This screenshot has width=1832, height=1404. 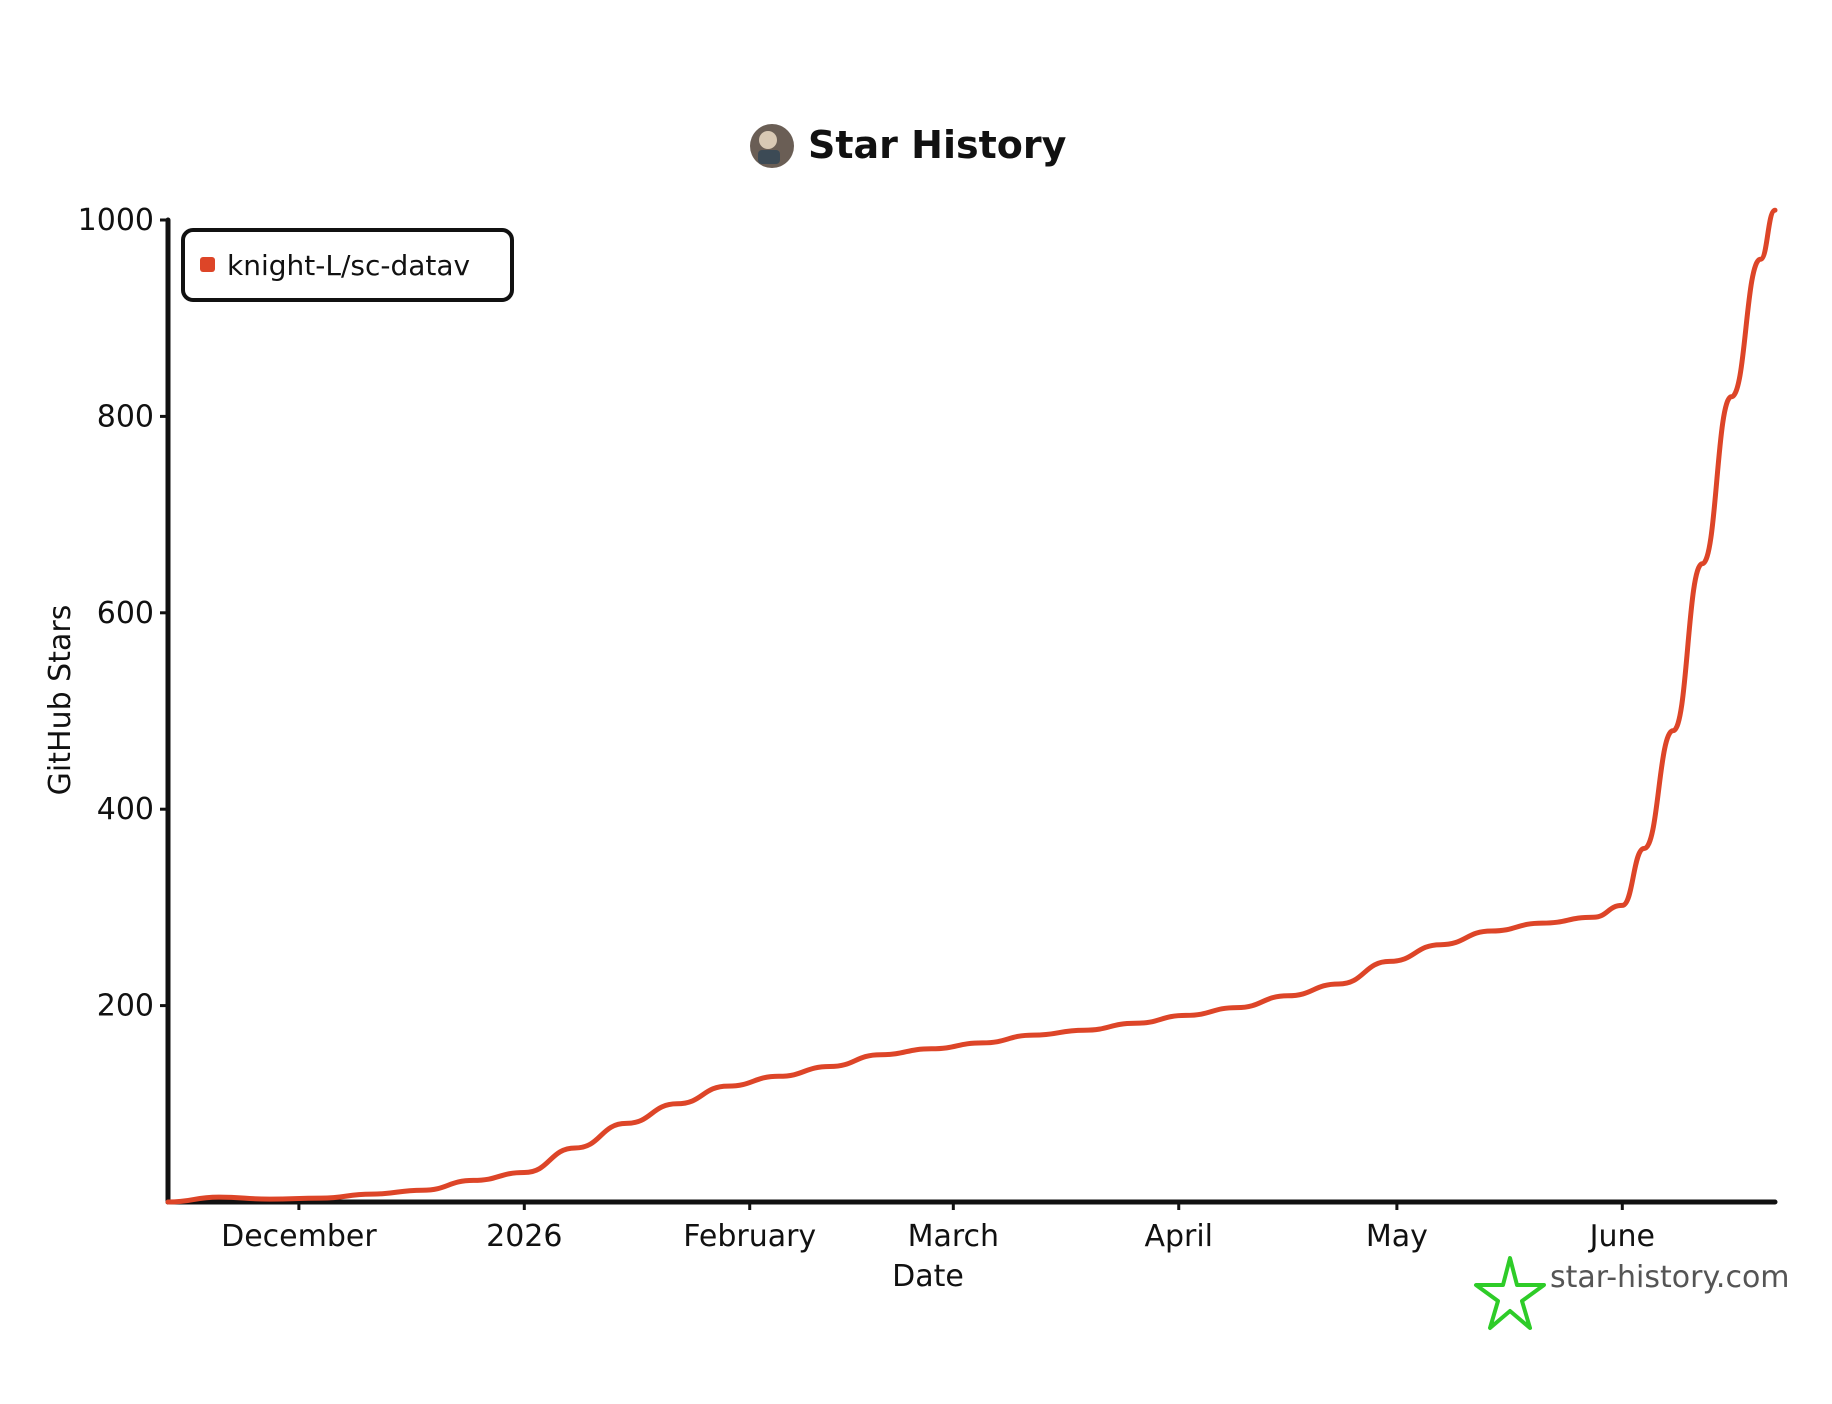 What do you see at coordinates (937, 145) in the screenshot?
I see `chart-title: Star History` at bounding box center [937, 145].